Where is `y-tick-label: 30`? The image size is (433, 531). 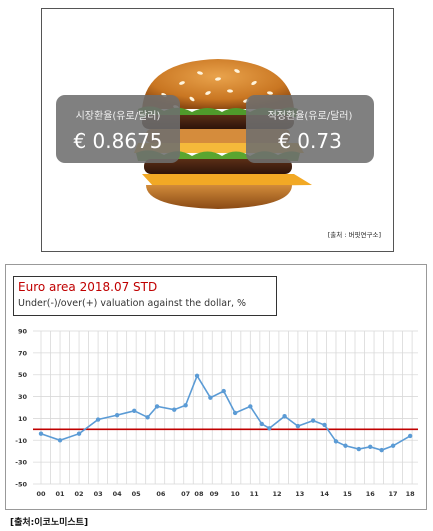 y-tick-label: 30 is located at coordinates (23, 397).